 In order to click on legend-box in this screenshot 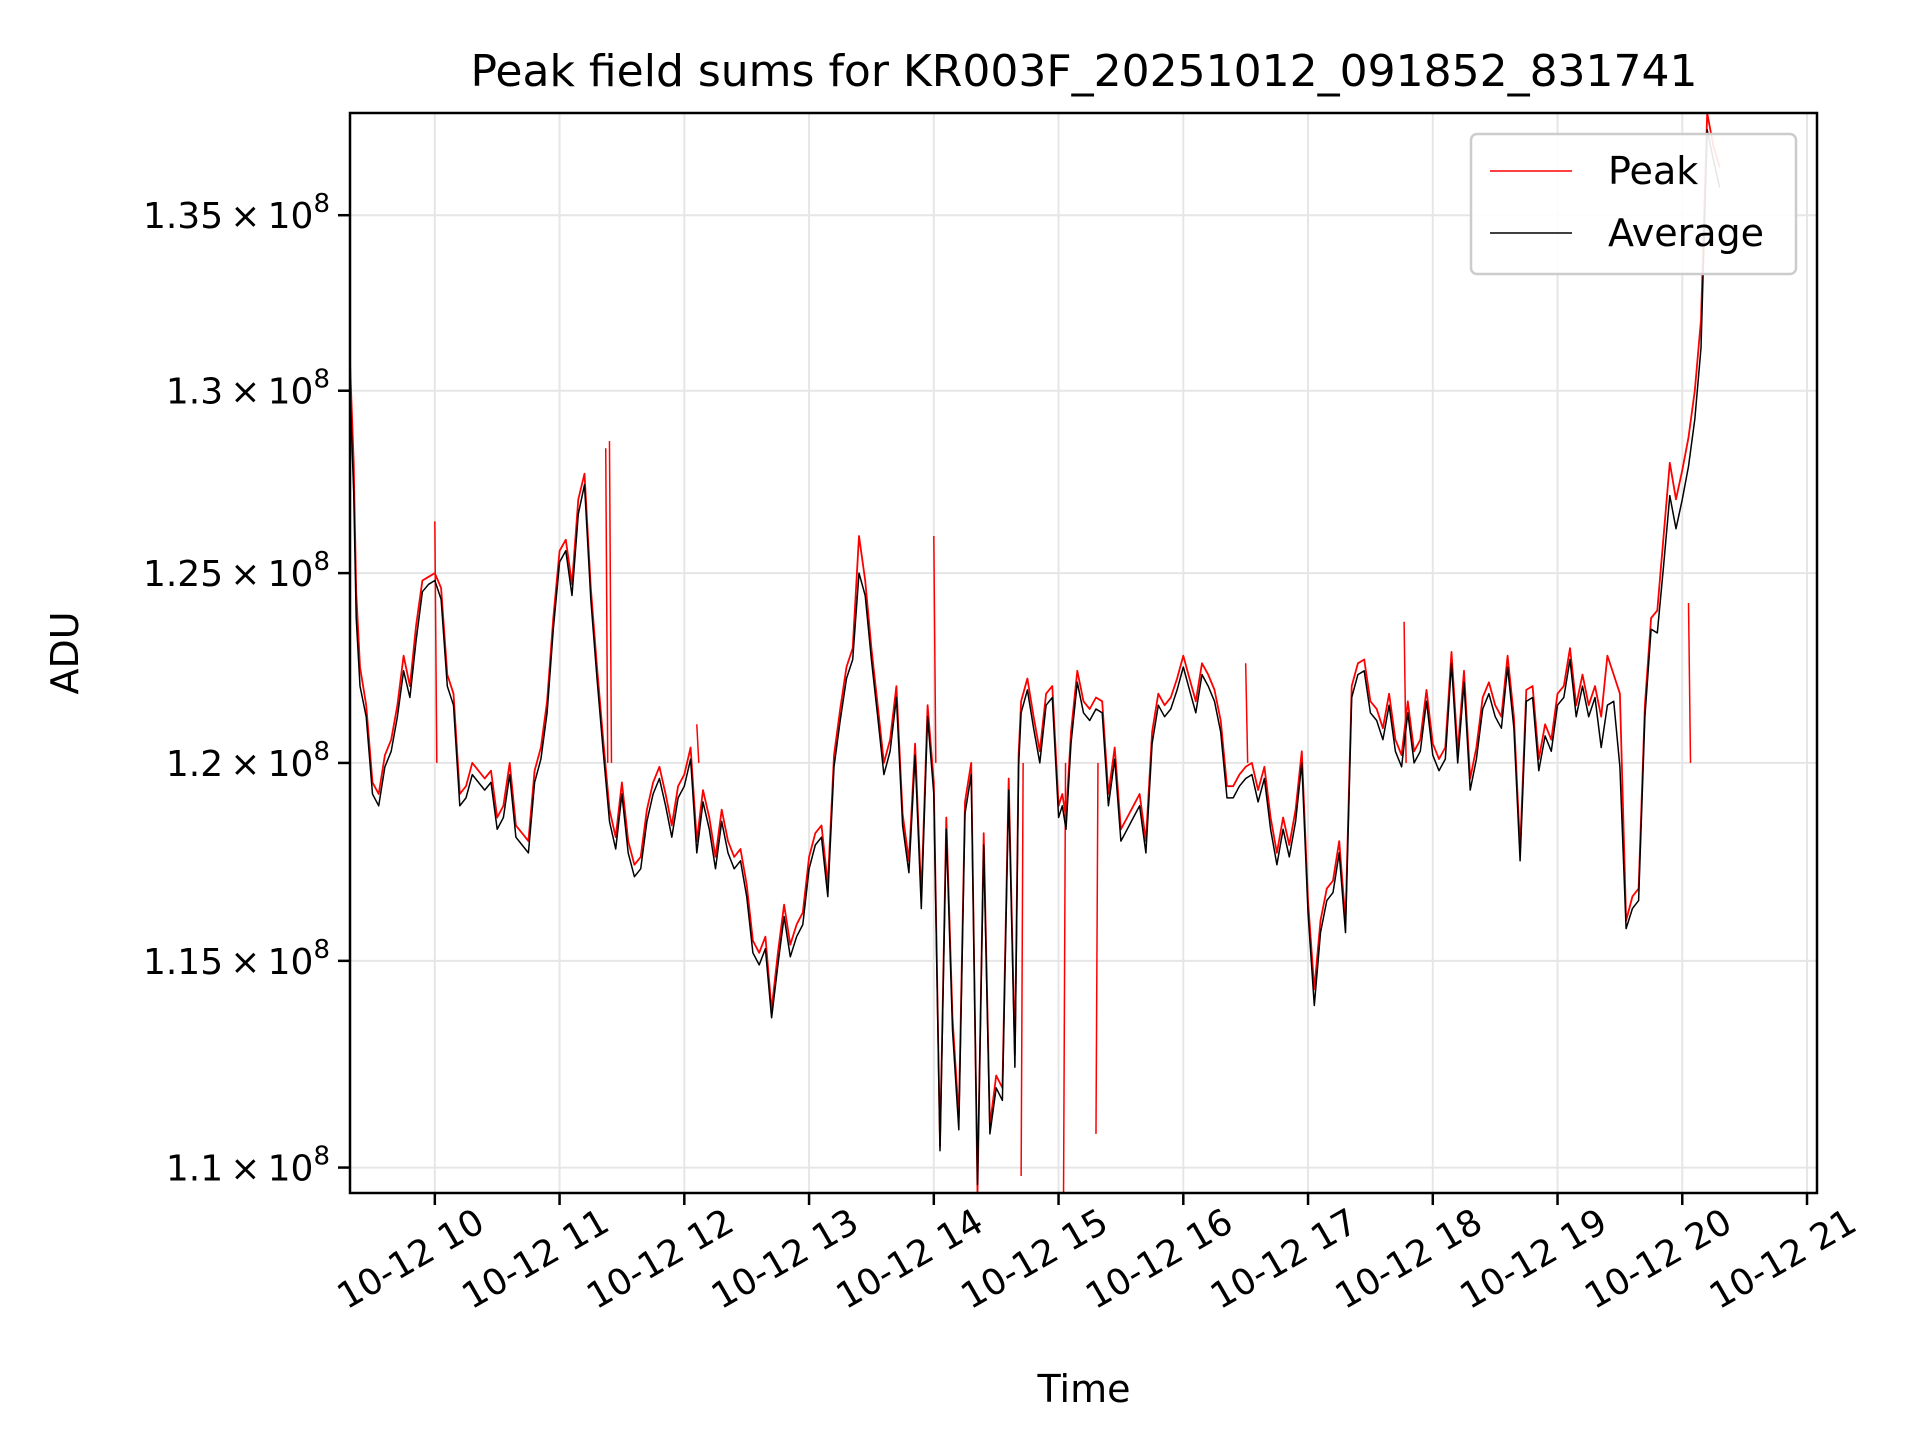, I will do `click(1633, 204)`.